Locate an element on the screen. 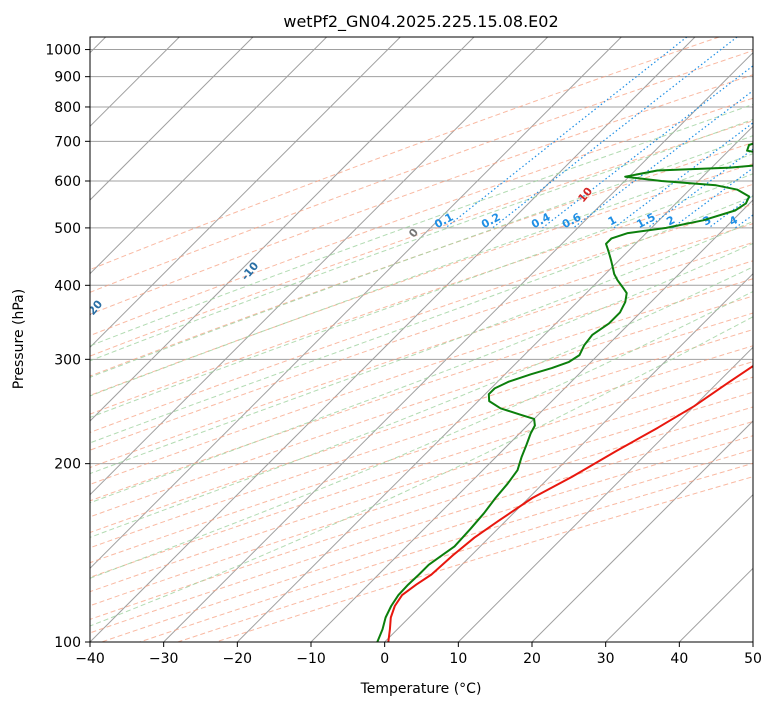 The image size is (775, 708). mixing-ratio-label: 4 is located at coordinates (733, 220).